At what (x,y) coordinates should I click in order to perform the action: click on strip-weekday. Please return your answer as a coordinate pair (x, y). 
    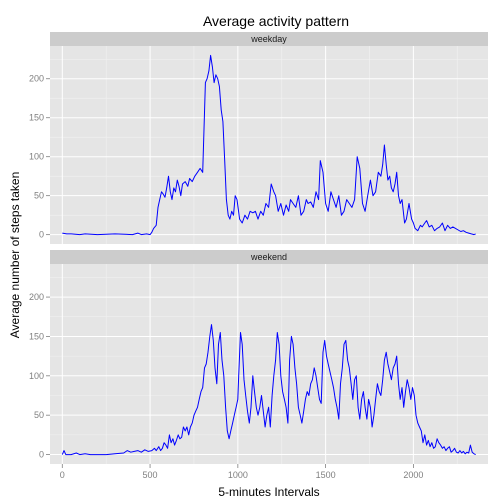
    Looking at the image, I should click on (269, 39).